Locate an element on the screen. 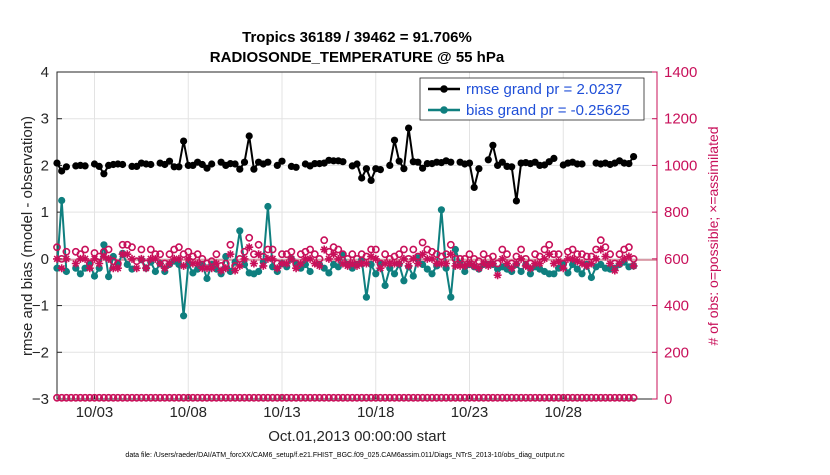 The image size is (830, 475). left-tick-label: −2 is located at coordinates (40, 352).